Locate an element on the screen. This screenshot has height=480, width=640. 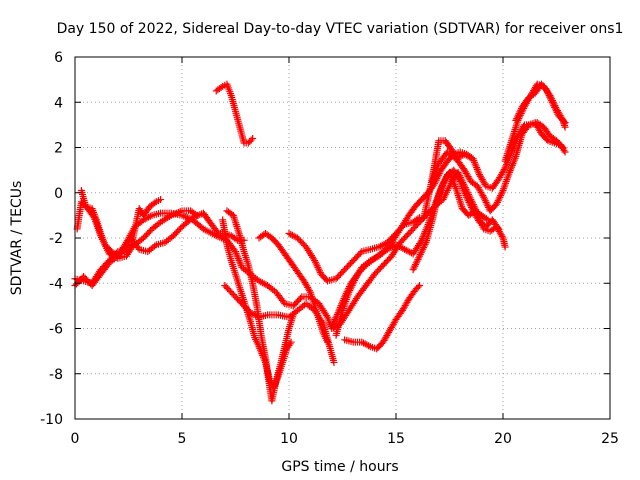
y-tick-label: 2 is located at coordinates (58, 149).